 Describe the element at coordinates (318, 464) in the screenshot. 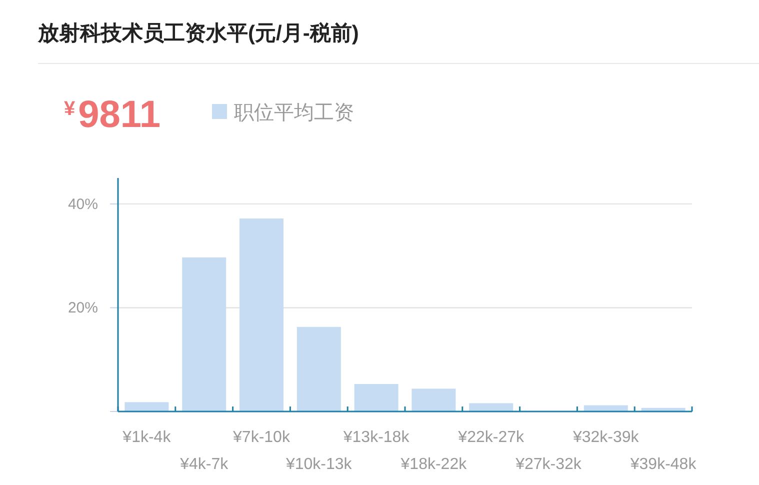

I see `x-tick-label: ¥10k-13k` at that location.